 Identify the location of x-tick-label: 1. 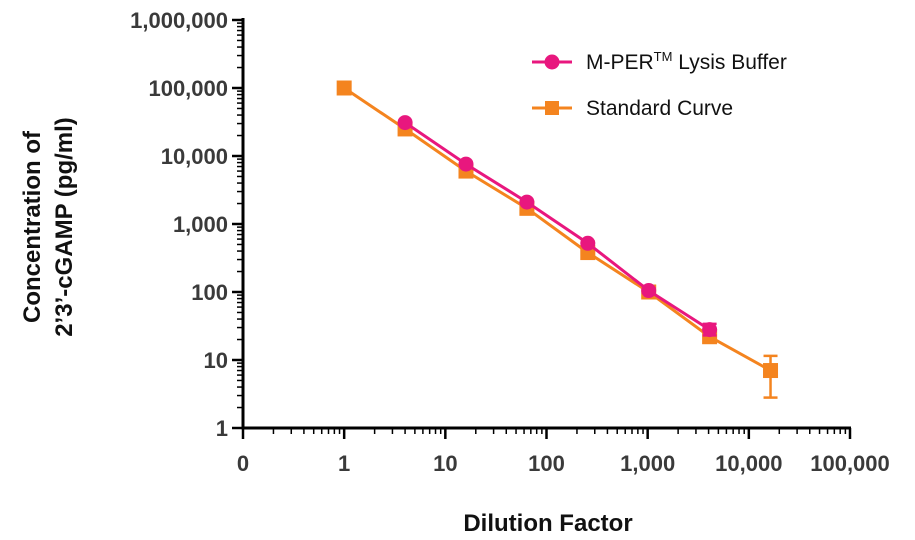
(344, 463).